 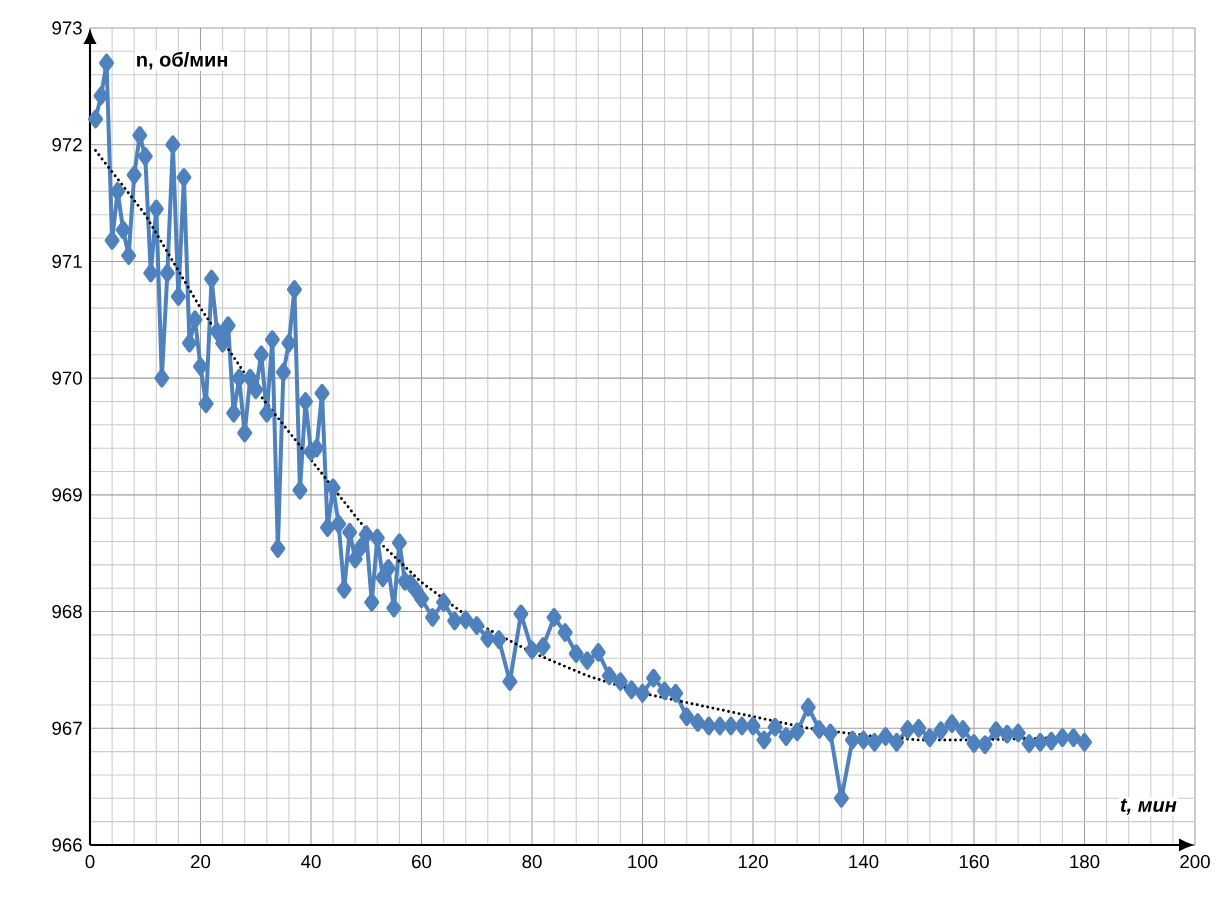 What do you see at coordinates (90, 862) in the screenshot?
I see `x-tick-label: 0` at bounding box center [90, 862].